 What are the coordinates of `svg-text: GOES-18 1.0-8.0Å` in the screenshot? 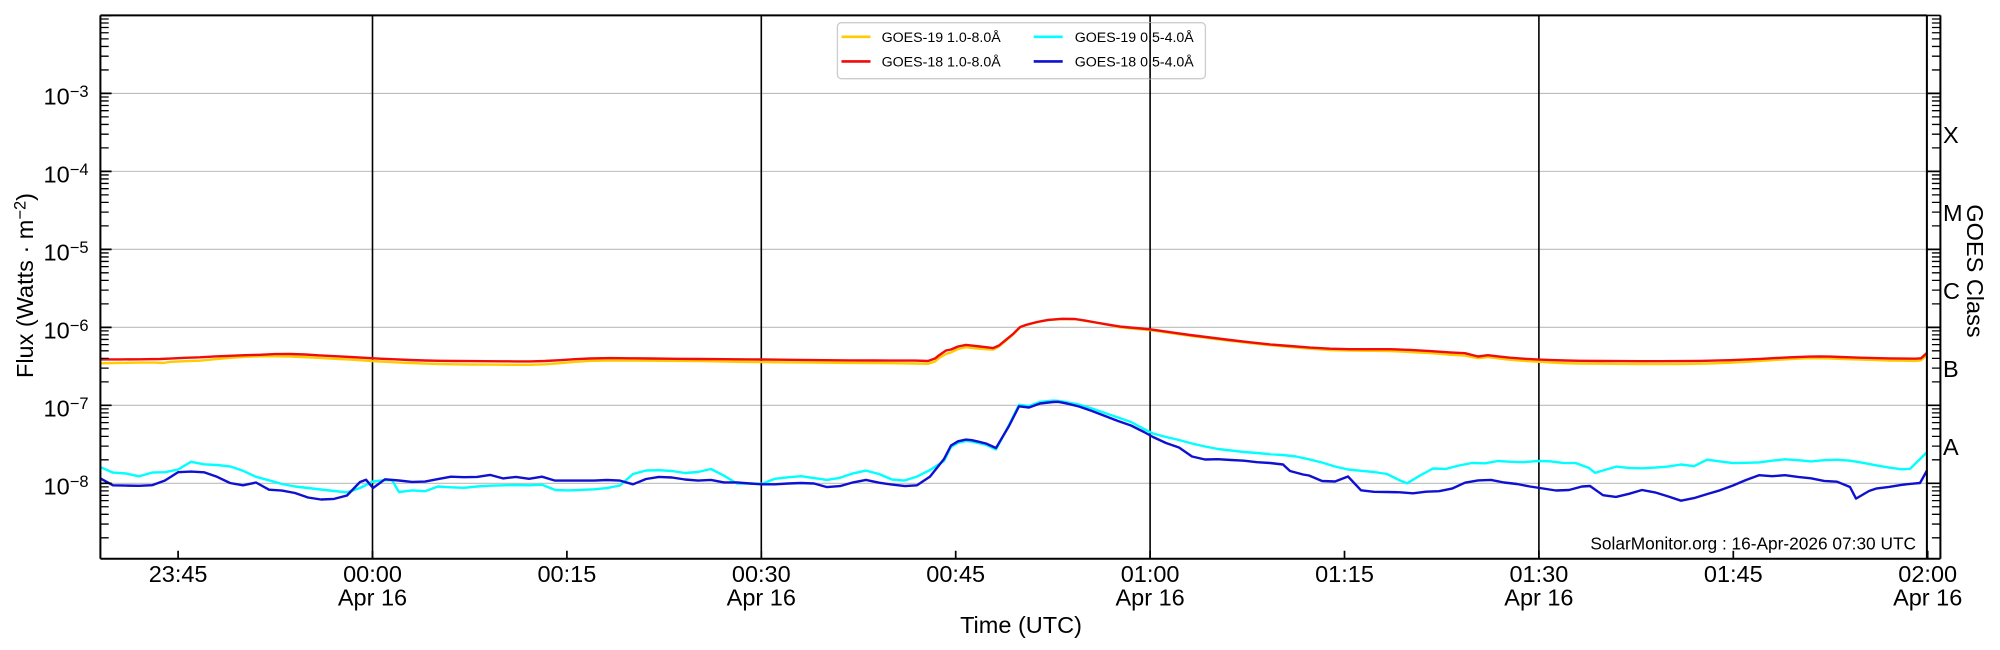 It's located at (942, 61).